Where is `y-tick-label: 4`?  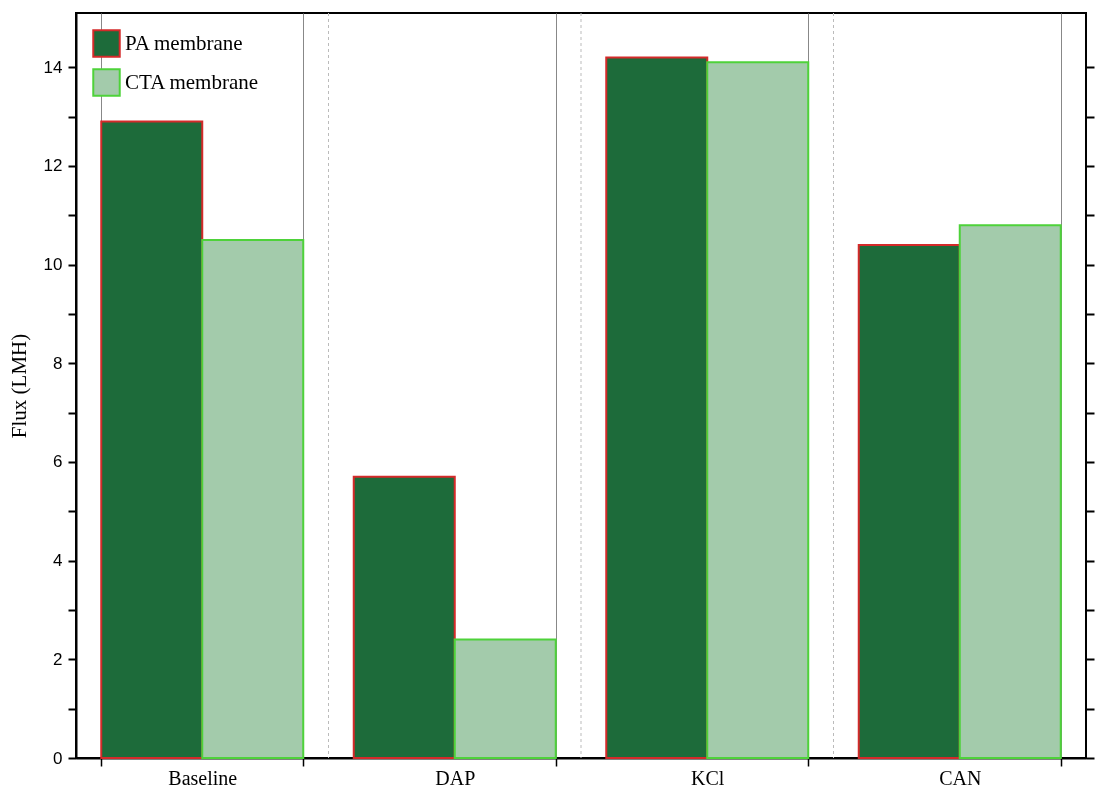 y-tick-label: 4 is located at coordinates (58, 561).